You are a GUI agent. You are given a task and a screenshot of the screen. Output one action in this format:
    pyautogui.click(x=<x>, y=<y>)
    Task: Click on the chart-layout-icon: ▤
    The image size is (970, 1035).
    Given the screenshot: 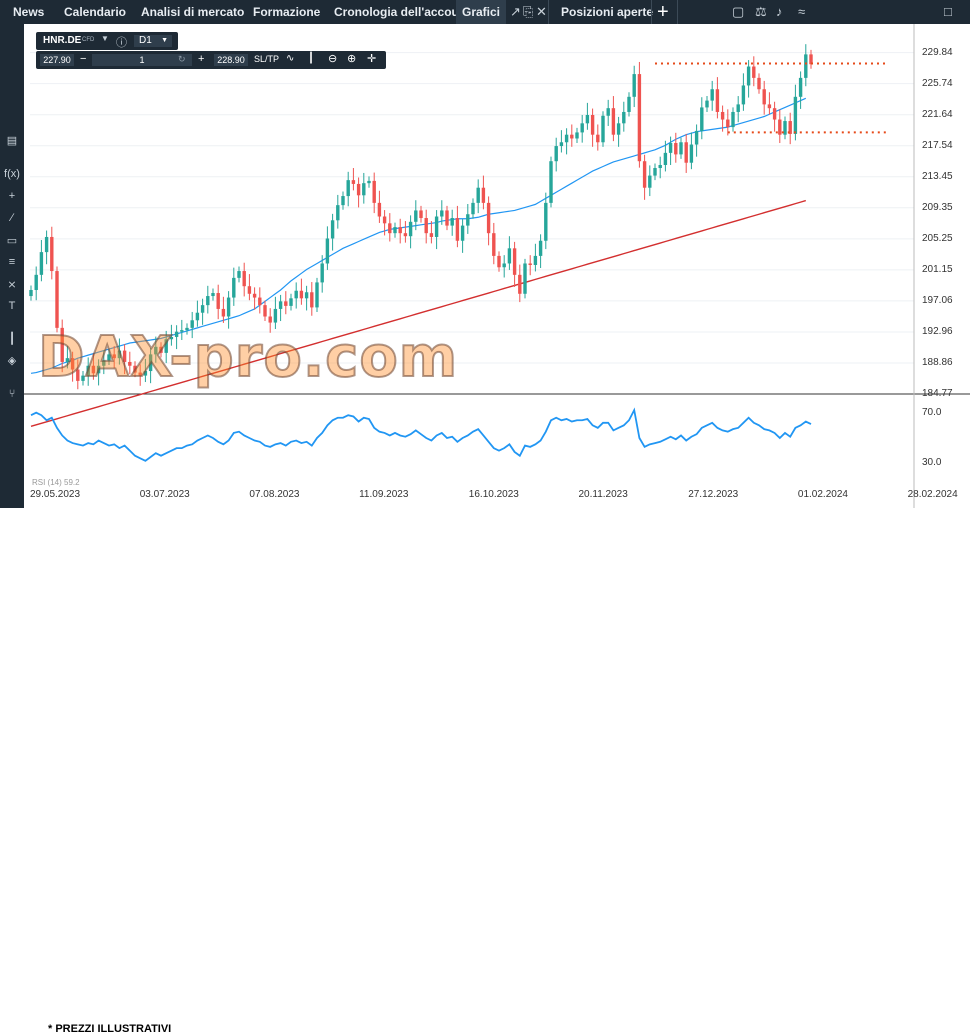 What is the action you would take?
    pyautogui.click(x=12, y=141)
    